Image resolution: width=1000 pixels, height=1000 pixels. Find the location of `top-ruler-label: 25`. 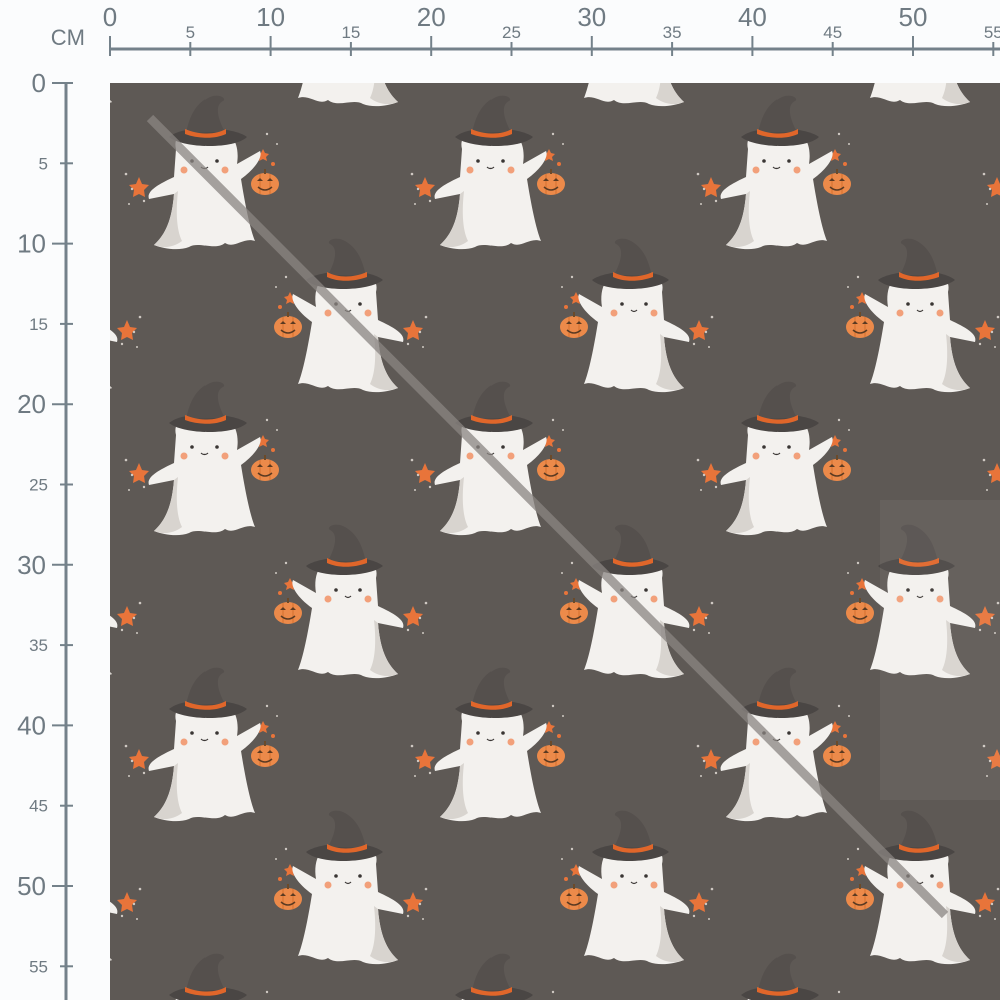

top-ruler-label: 25 is located at coordinates (511, 32).